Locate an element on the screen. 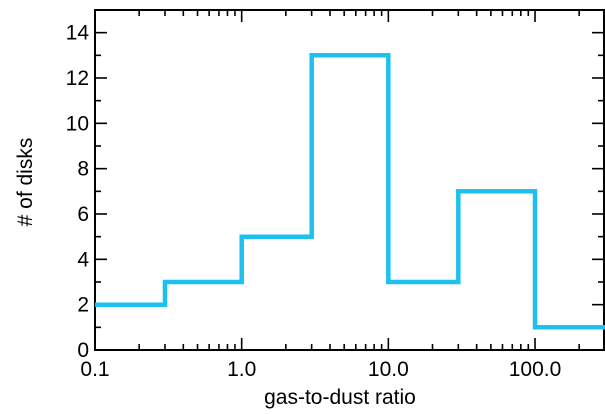  x-tick-label: 0.1 is located at coordinates (94, 369).